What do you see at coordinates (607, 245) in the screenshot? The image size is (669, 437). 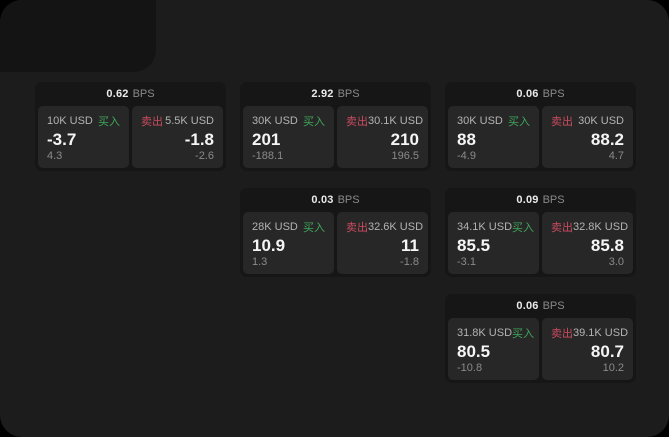 I see `sell-price: 85.8` at bounding box center [607, 245].